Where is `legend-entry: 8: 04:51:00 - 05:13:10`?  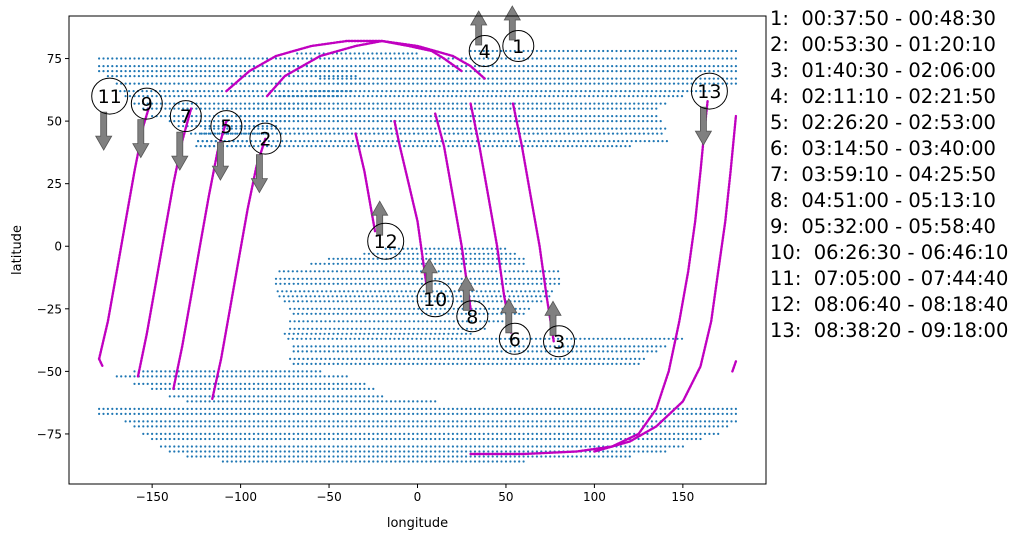 legend-entry: 8: 04:51:00 - 05:13:10 is located at coordinates (883, 200).